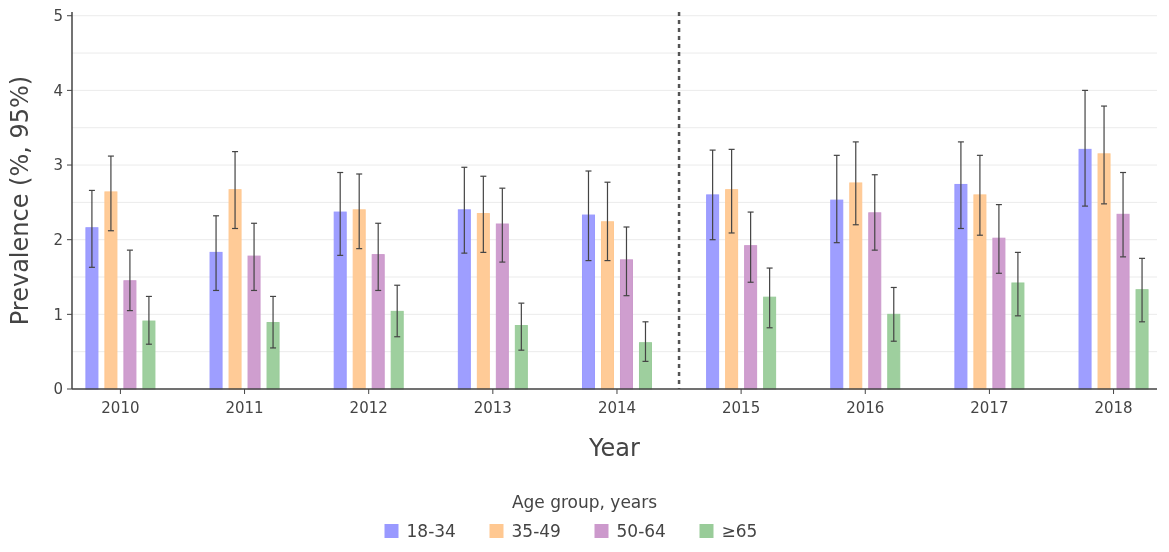 Image resolution: width=1169 pixels, height=552 pixels. Describe the element at coordinates (20, 200) in the screenshot. I see `y-axis-title: Prevalence (%, 95%)` at that location.